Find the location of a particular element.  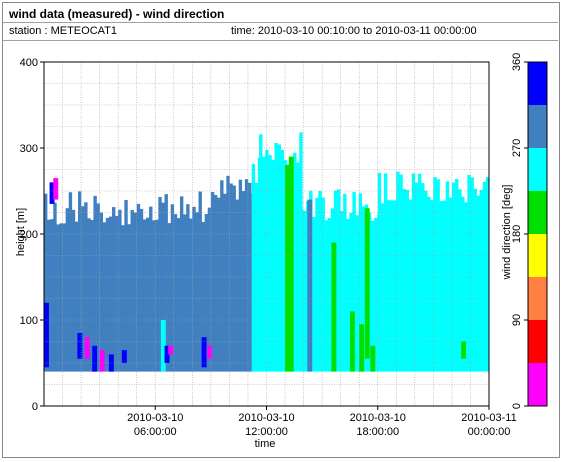

colorbar-tick-label: 90 is located at coordinates (517, 320).